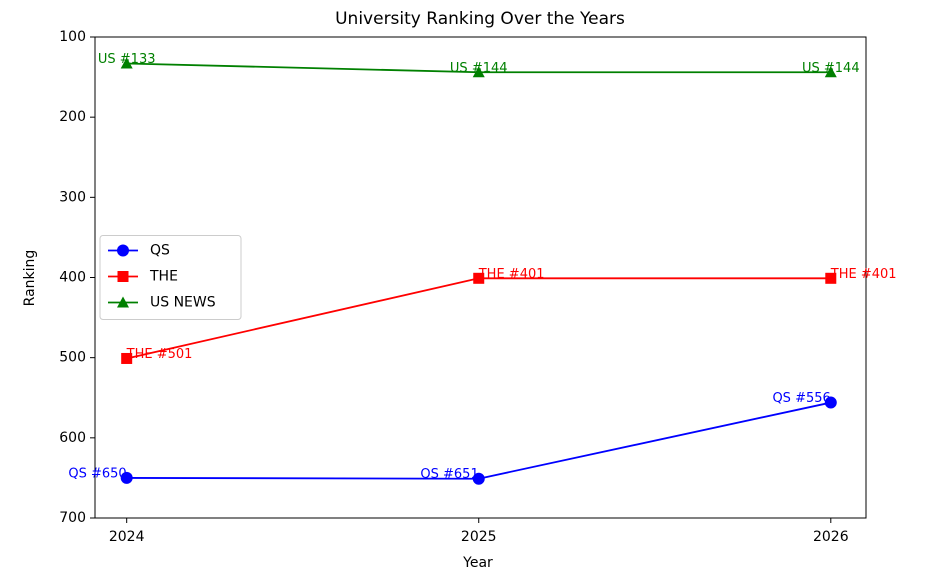 The image size is (936, 579). I want to click on y-tick-label: 200, so click(72, 117).